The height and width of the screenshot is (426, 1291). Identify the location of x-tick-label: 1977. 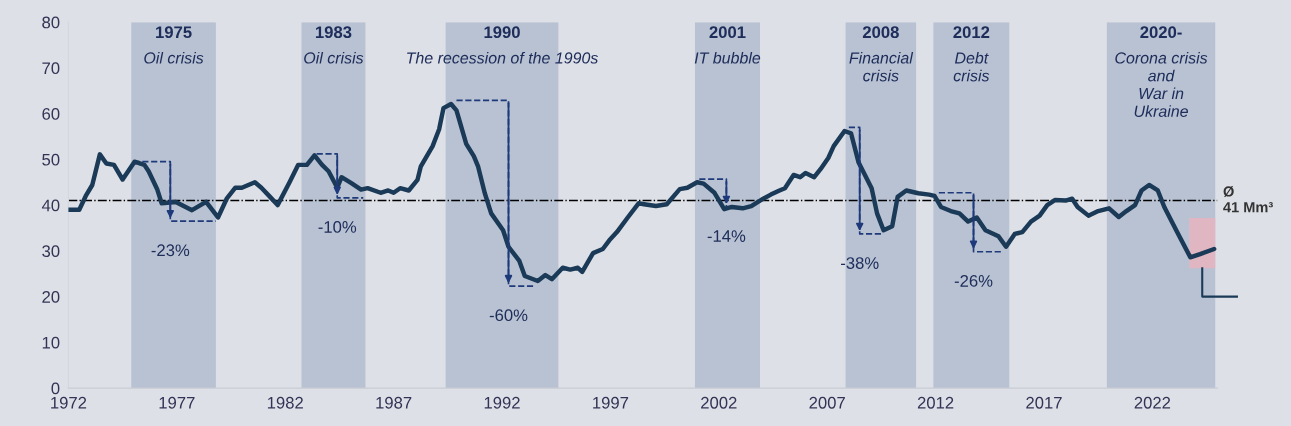
(177, 402).